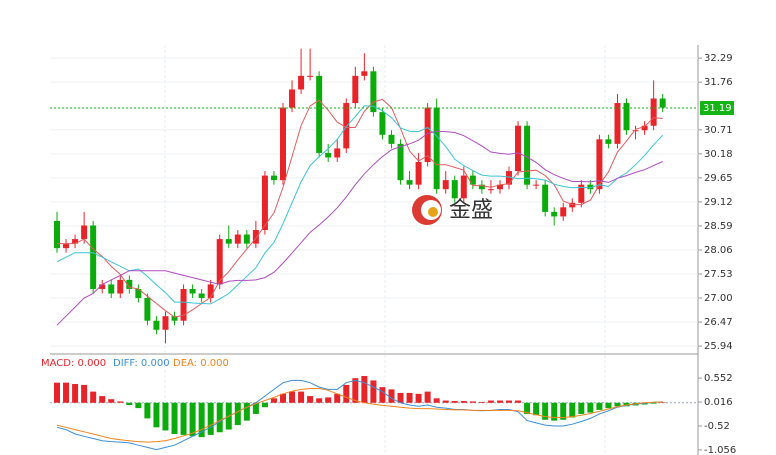 The height and width of the screenshot is (455, 776). What do you see at coordinates (718, 178) in the screenshot?
I see `y-tick-label: 29.65` at bounding box center [718, 178].